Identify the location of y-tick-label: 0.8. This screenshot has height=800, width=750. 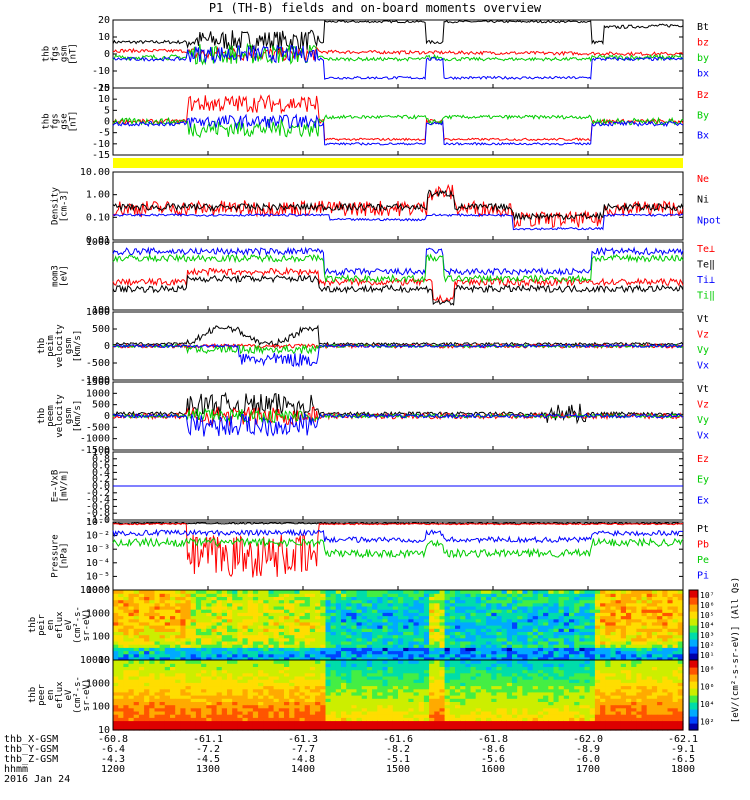
(101, 459).